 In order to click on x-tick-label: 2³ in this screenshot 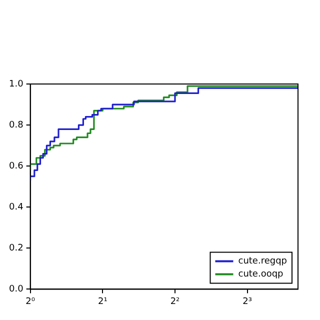, I will do `click(247, 301)`.